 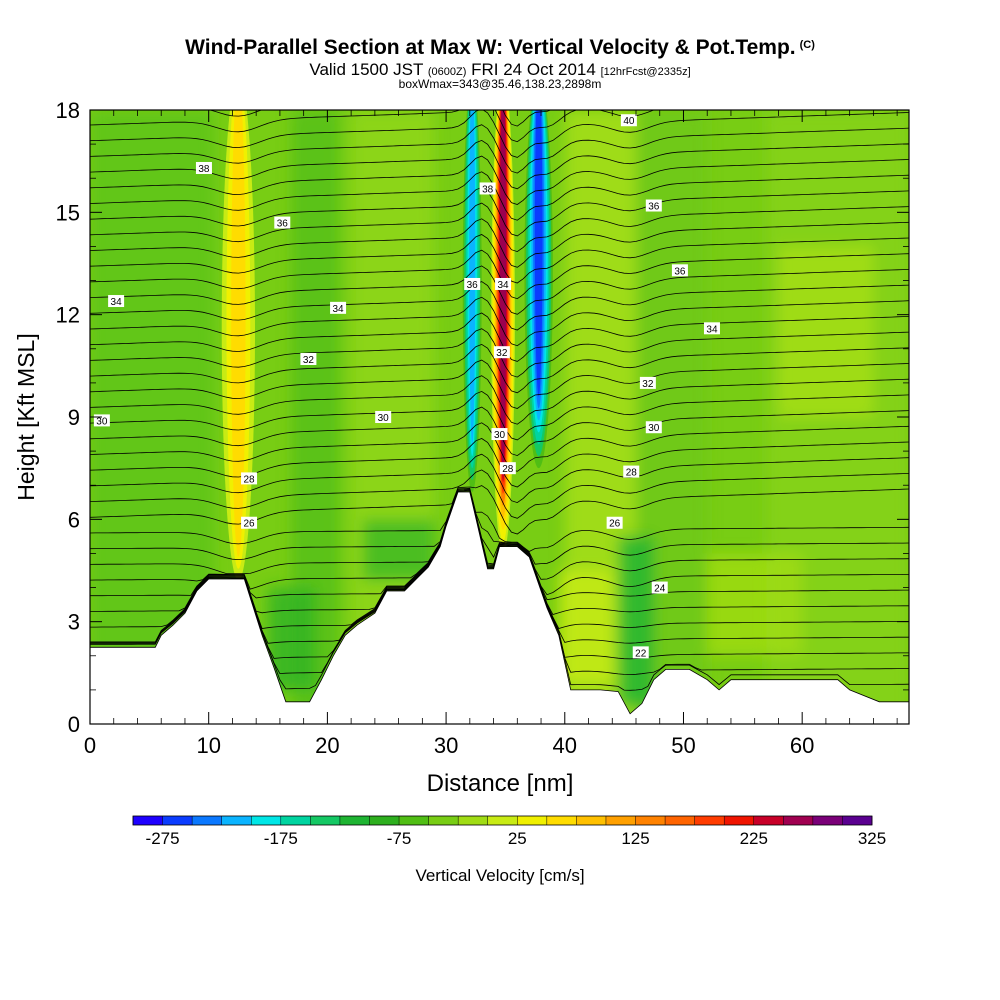 I want to click on pot-temp-label-text: 24, so click(x=660, y=589).